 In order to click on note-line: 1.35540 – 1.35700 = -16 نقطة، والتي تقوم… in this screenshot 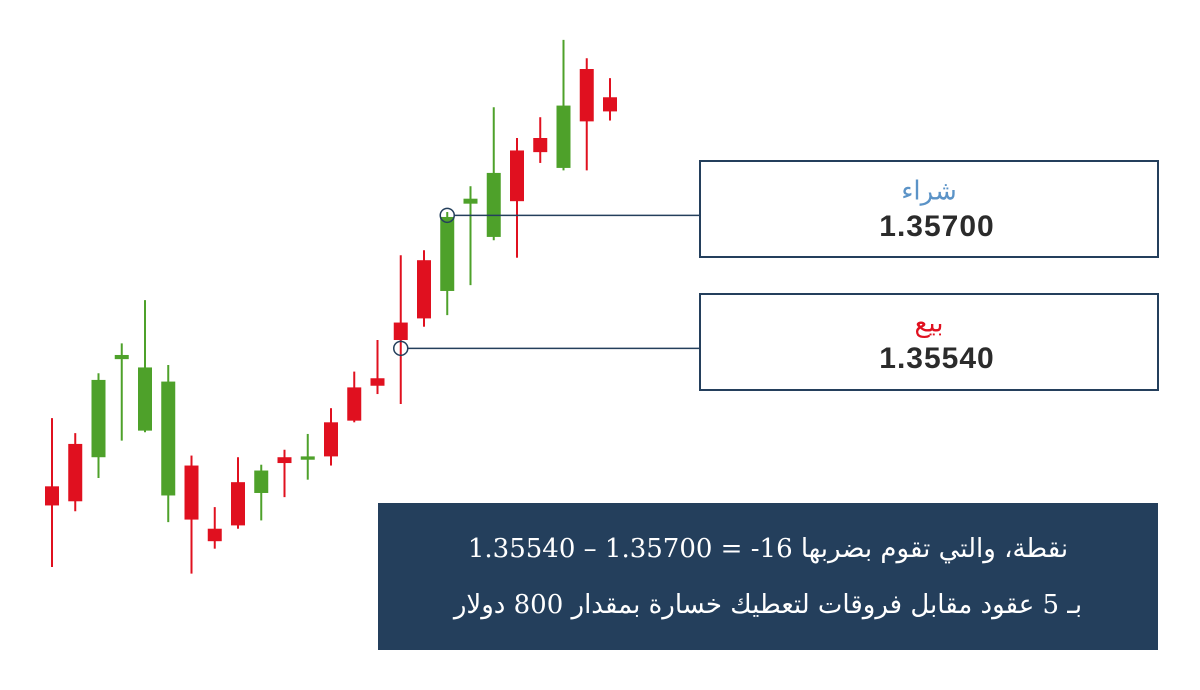, I will do `click(768, 549)`.